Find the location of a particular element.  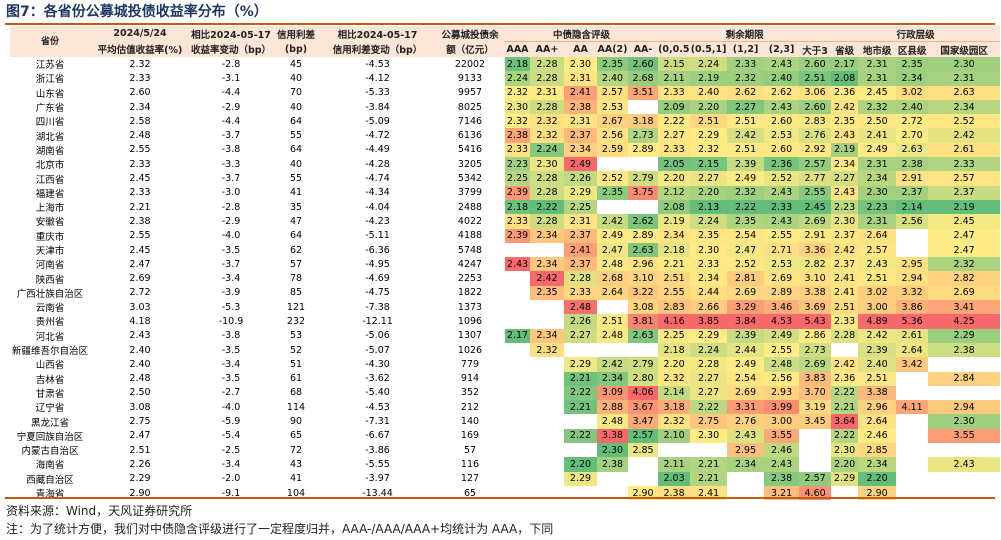

province-cell: 陕西省 is located at coordinates (50, 280).